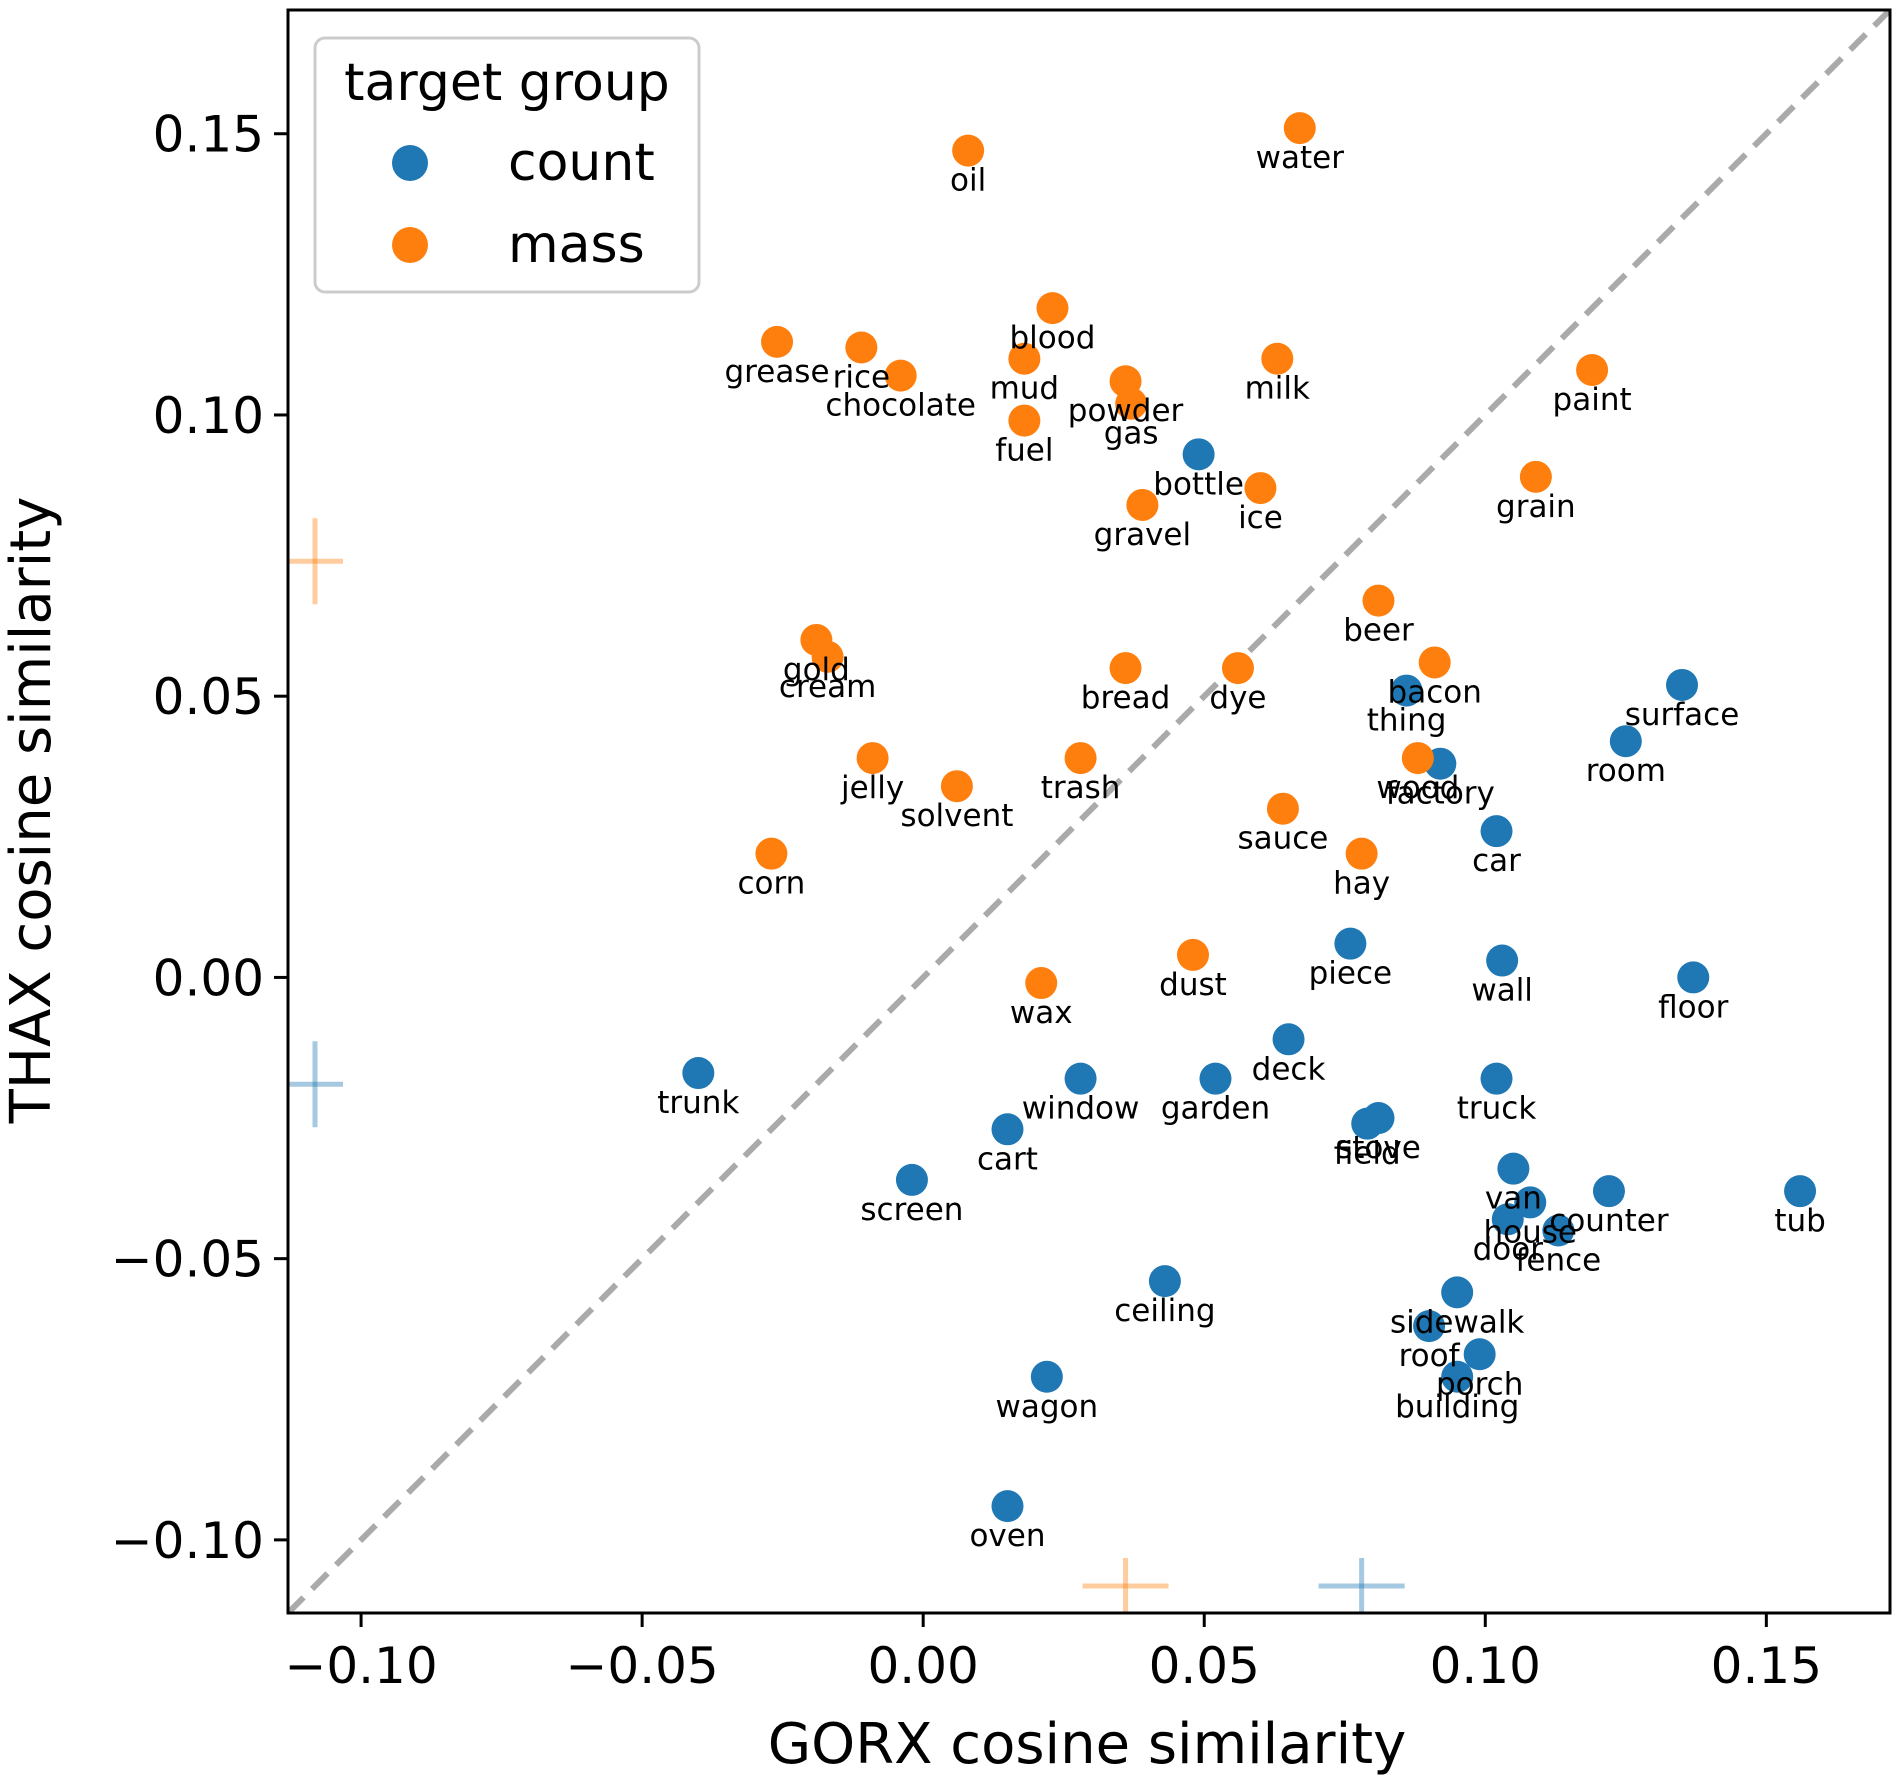 The width and height of the screenshot is (1899, 1783). Describe the element at coordinates (827, 656) in the screenshot. I see `mass-point-cream` at that location.